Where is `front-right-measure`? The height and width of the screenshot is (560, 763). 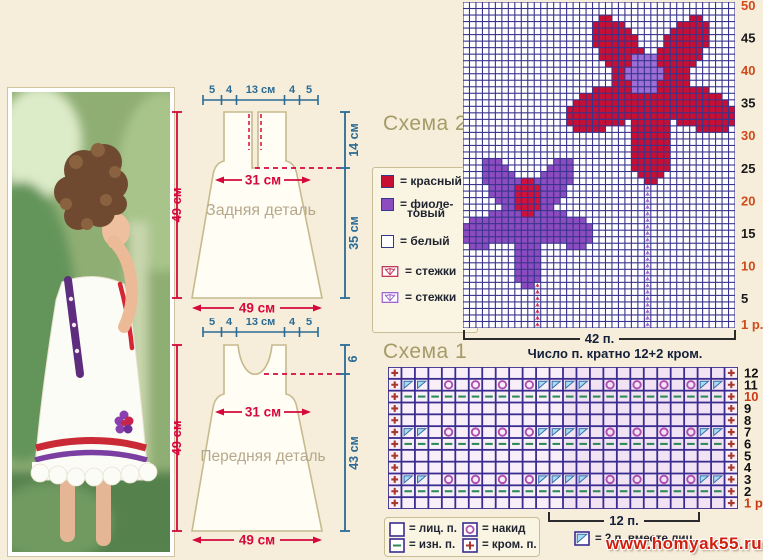 front-right-measure is located at coordinates (345, 438).